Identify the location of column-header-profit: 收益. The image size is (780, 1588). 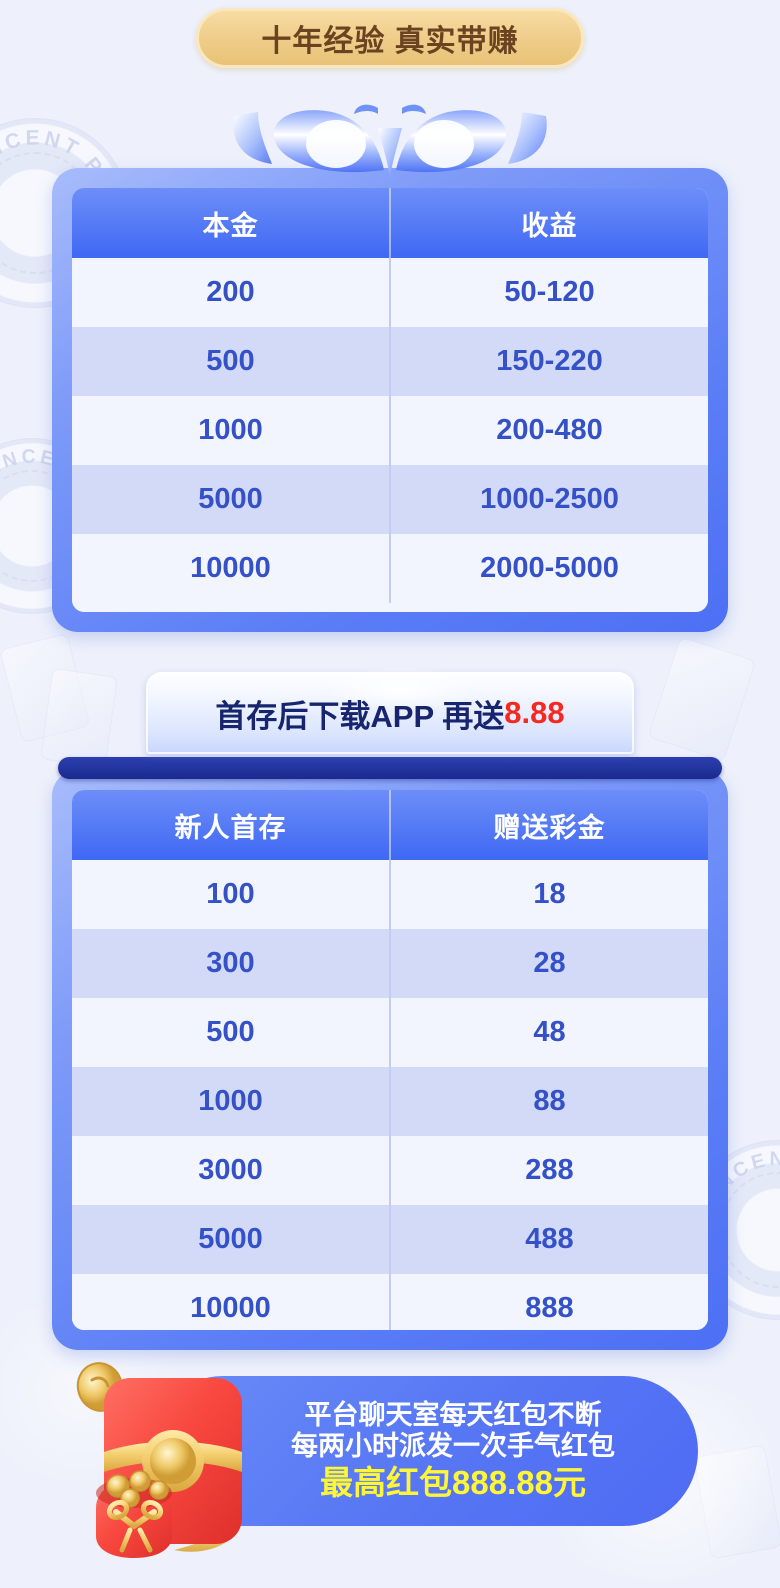
(549, 223).